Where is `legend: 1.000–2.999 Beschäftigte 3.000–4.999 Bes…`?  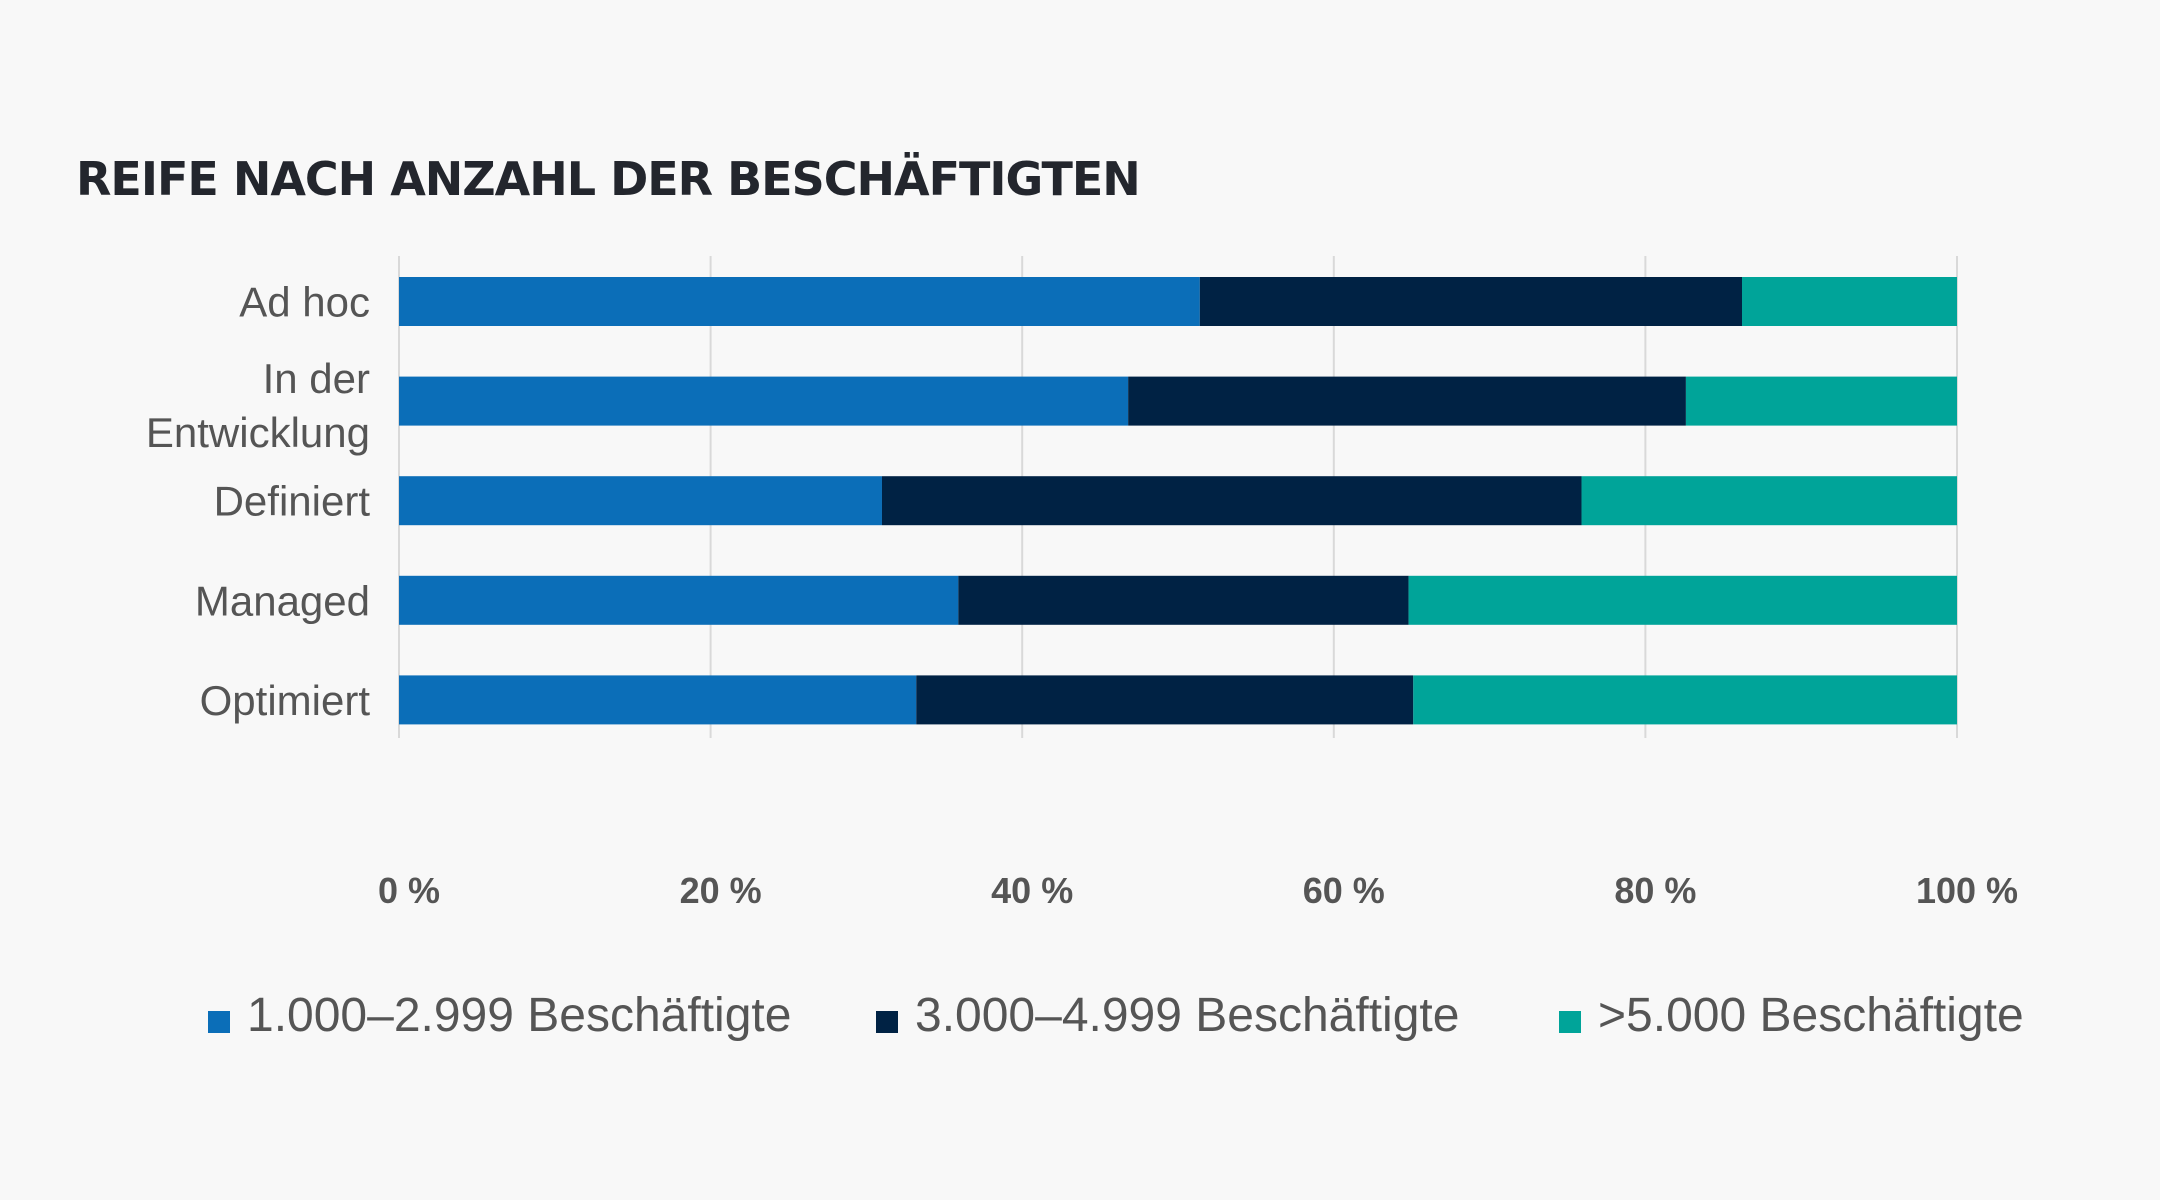
legend: 1.000–2.999 Beschäftigte 3.000–4.999 Bes… is located at coordinates (1080, 1021).